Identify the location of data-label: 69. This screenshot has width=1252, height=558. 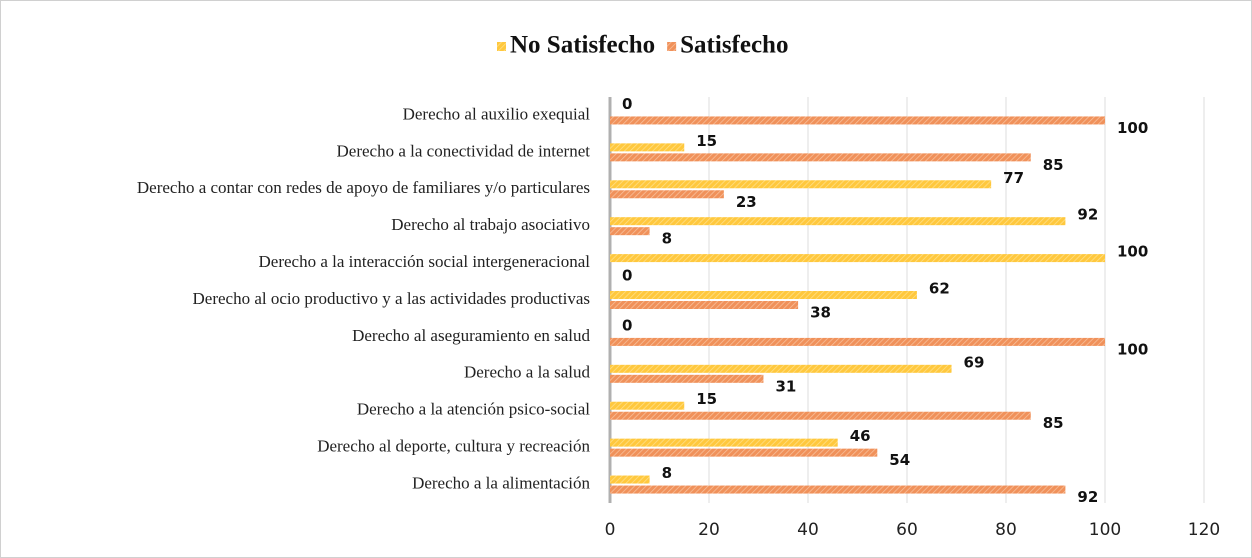
(974, 362).